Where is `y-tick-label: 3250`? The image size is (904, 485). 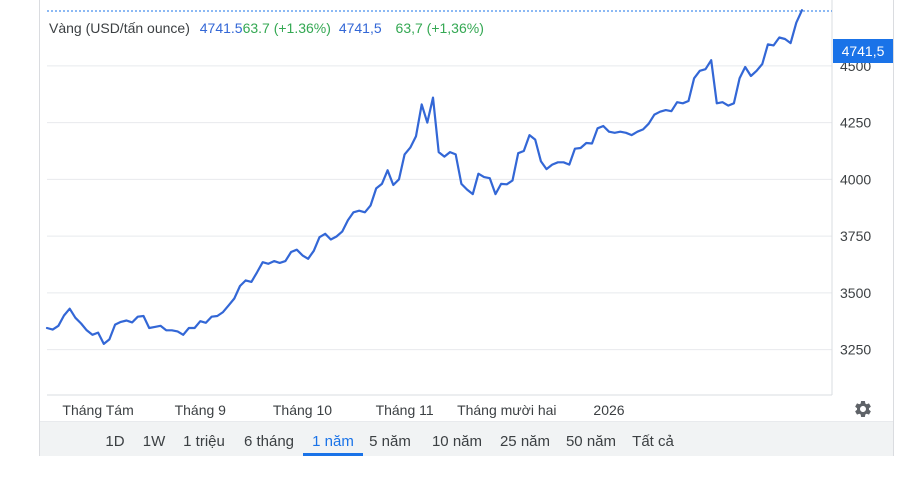
y-tick-label: 3250 is located at coordinates (855, 350).